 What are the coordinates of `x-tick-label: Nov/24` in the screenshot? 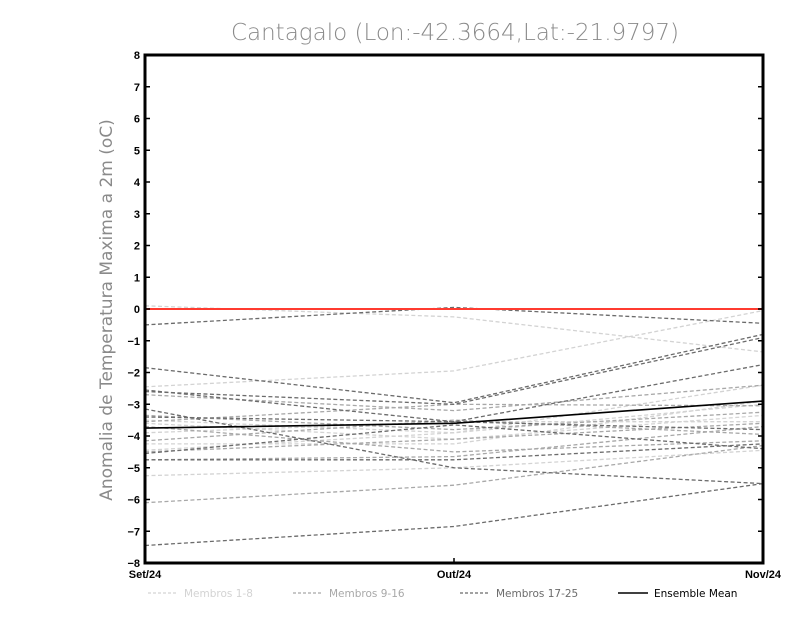 It's located at (763, 575).